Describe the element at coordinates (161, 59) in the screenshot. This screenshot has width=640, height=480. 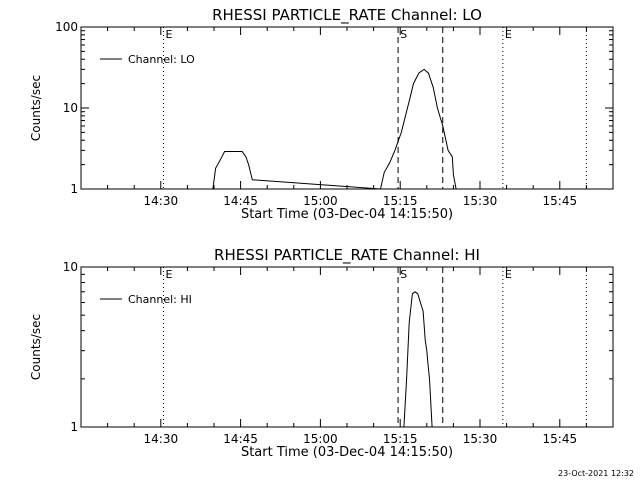
I see `legend-label: Channel: LO` at that location.